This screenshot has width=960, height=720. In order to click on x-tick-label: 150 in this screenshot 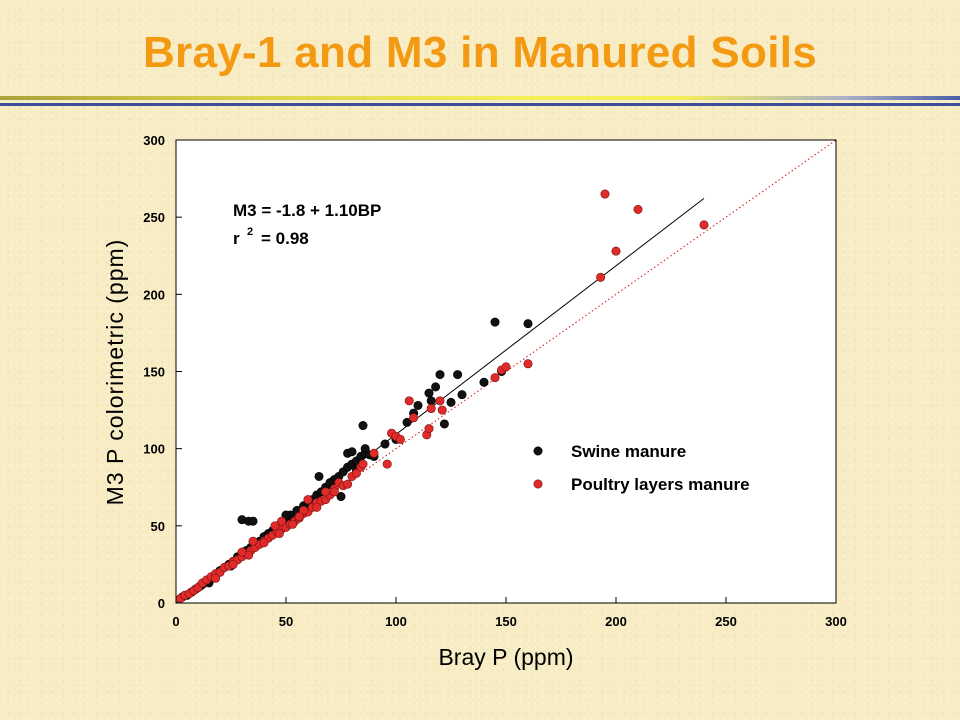, I will do `click(506, 621)`.